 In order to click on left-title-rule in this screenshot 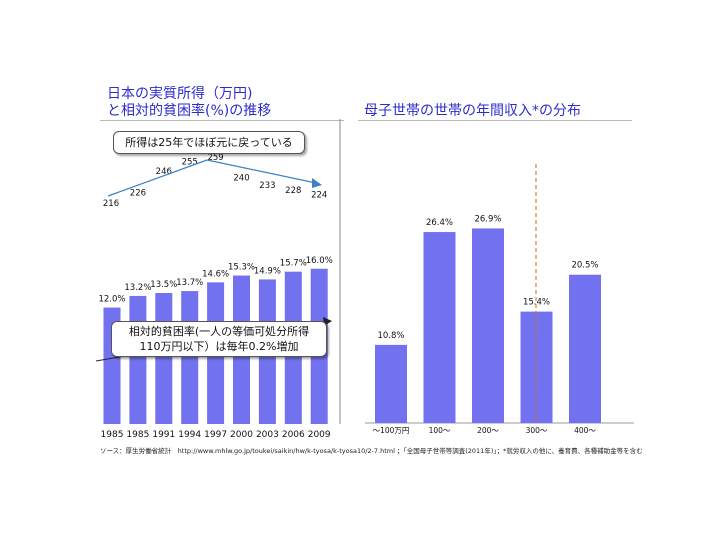, I will do `click(222, 120)`.